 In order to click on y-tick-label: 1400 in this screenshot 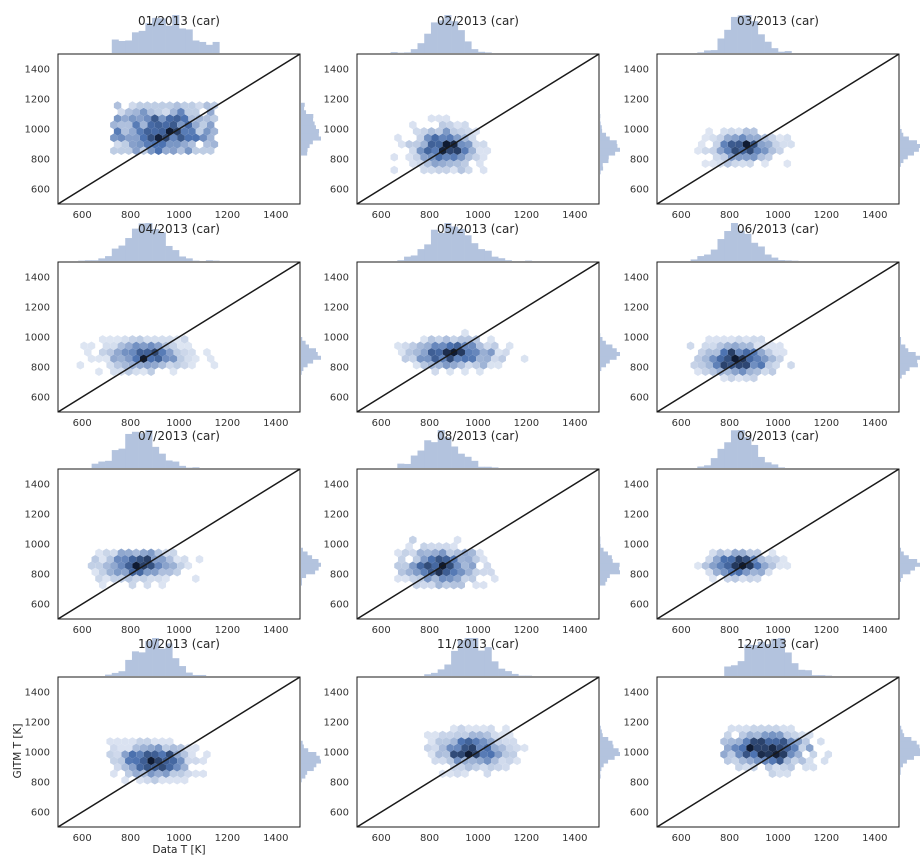, I will do `click(336, 278)`.